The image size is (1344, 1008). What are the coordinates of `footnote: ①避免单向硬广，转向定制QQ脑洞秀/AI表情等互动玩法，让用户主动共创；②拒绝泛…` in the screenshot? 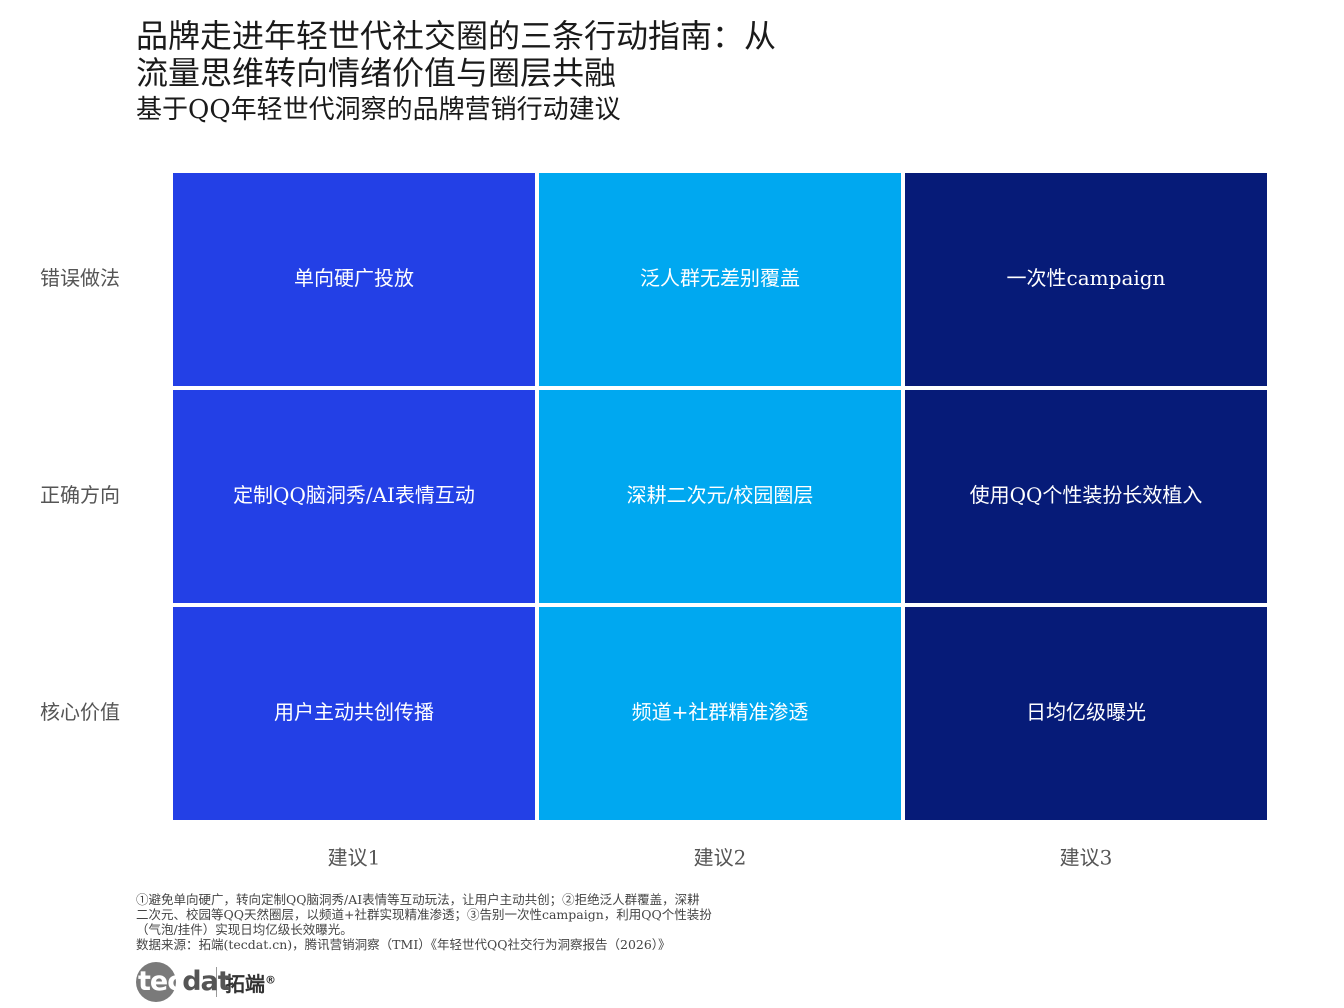 It's located at (456, 922).